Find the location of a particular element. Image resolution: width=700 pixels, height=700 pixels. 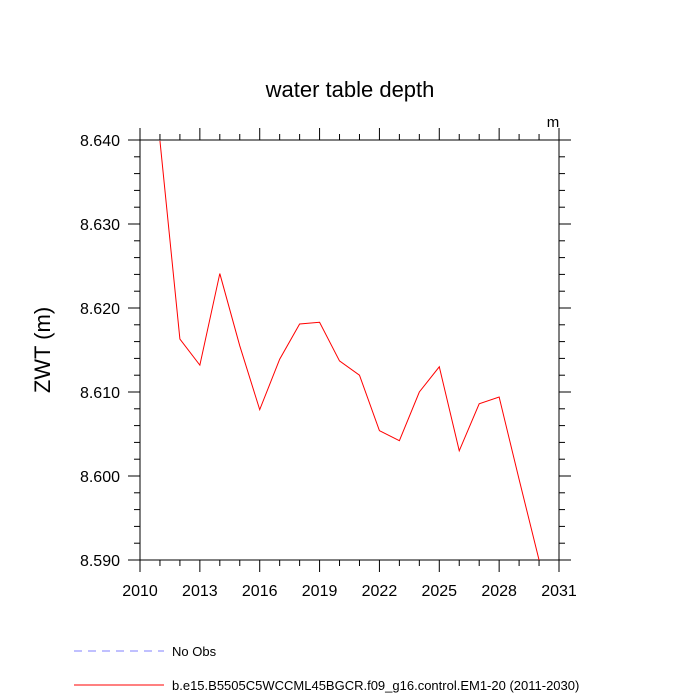

x-tick-label: 2031 is located at coordinates (559, 591).